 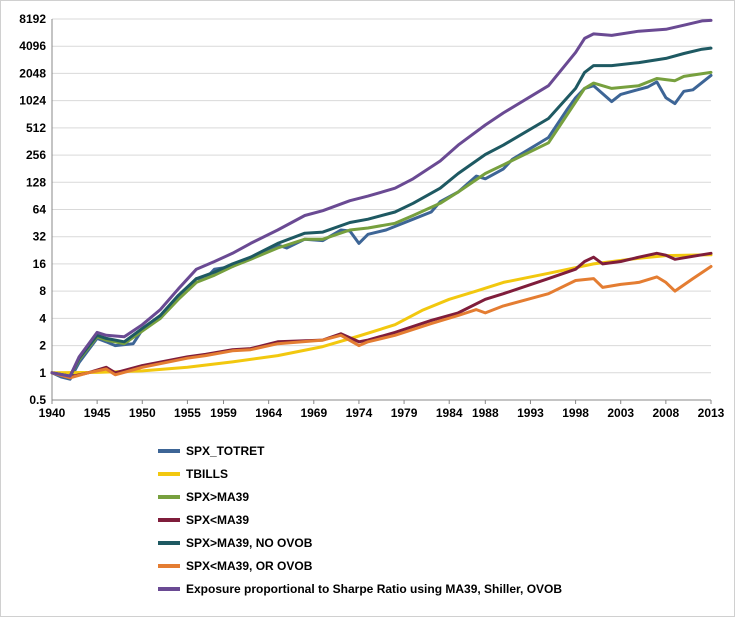 What do you see at coordinates (32, 101) in the screenshot?
I see `y-tick-label: 1024` at bounding box center [32, 101].